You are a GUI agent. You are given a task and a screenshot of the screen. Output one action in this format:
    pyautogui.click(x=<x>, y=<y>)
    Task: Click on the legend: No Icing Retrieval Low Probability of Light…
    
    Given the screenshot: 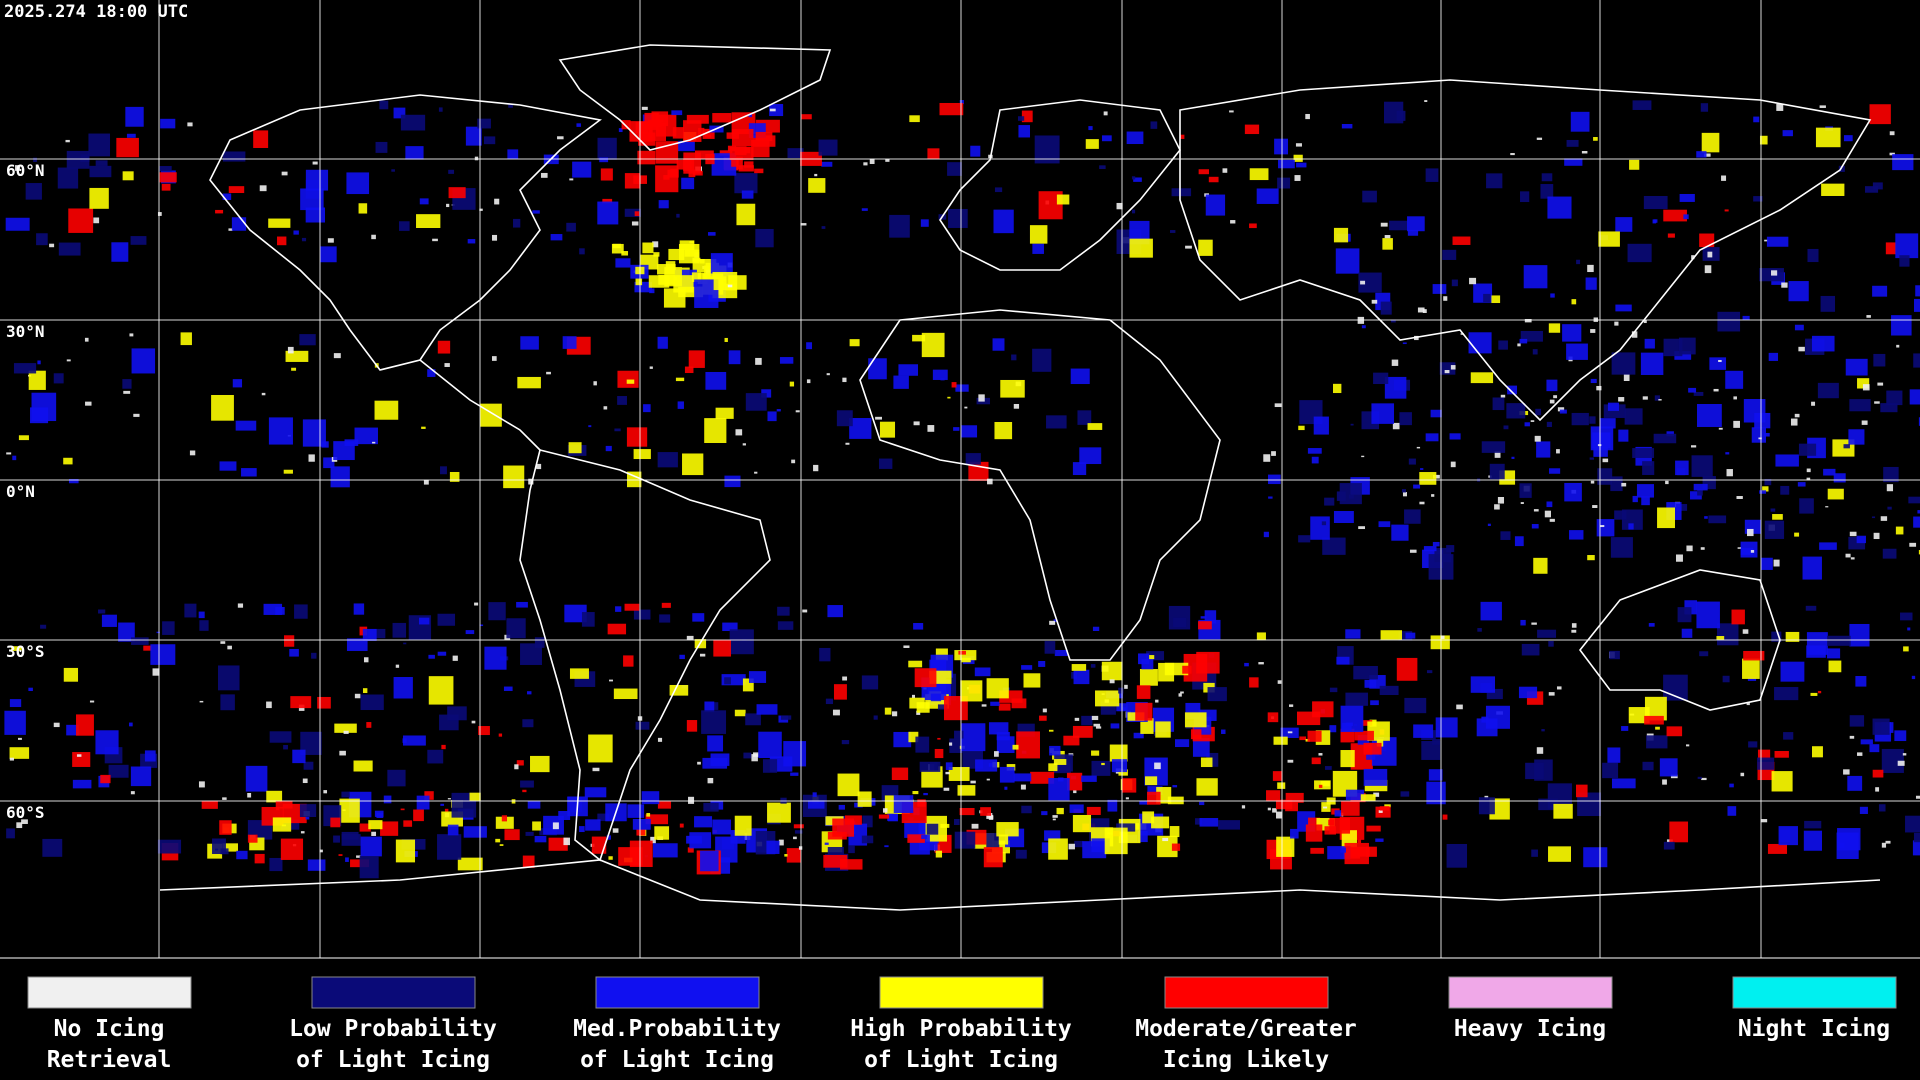 What is the action you would take?
    pyautogui.click(x=962, y=1024)
    